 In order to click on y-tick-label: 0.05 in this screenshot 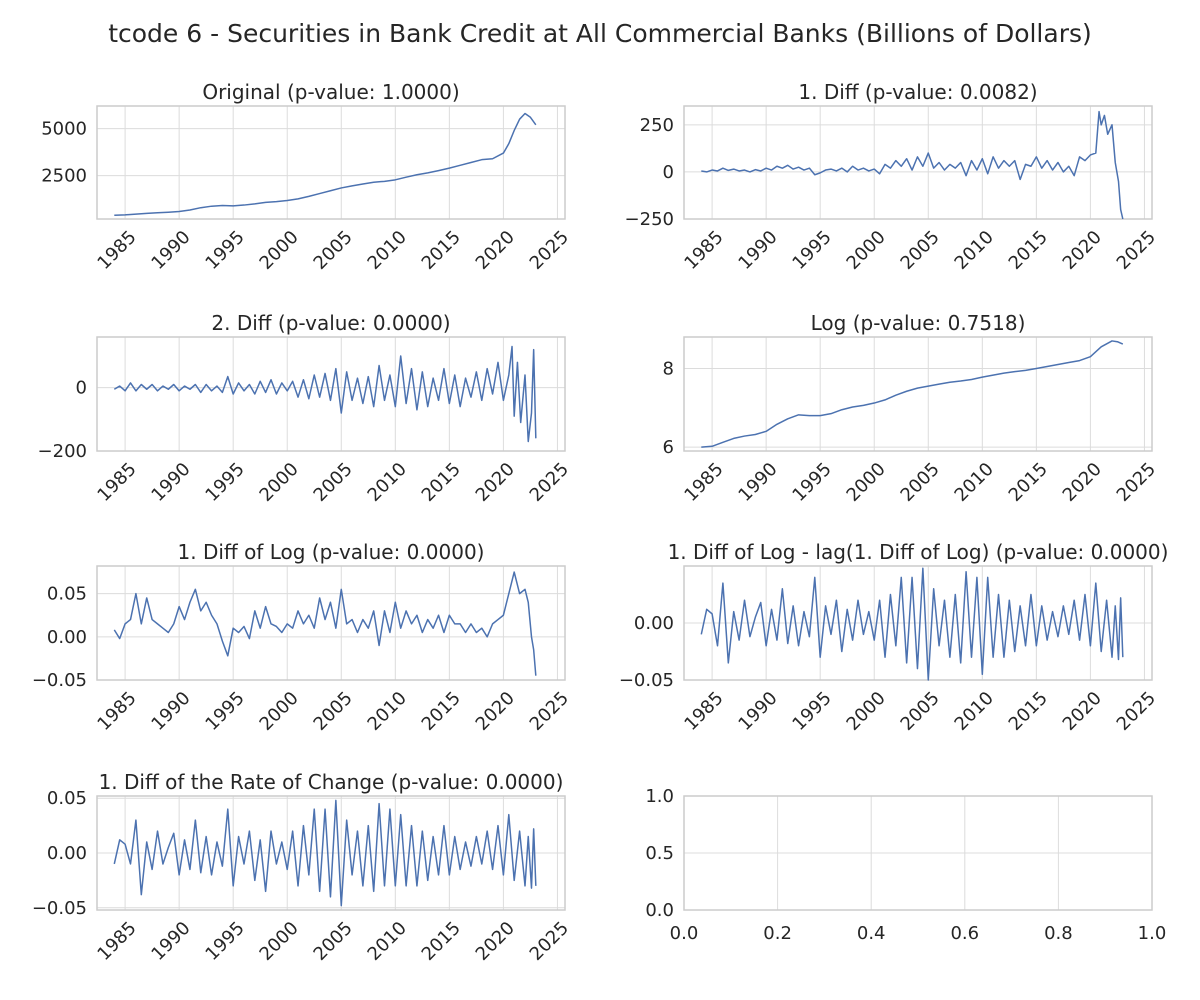, I will do `click(67, 798)`.